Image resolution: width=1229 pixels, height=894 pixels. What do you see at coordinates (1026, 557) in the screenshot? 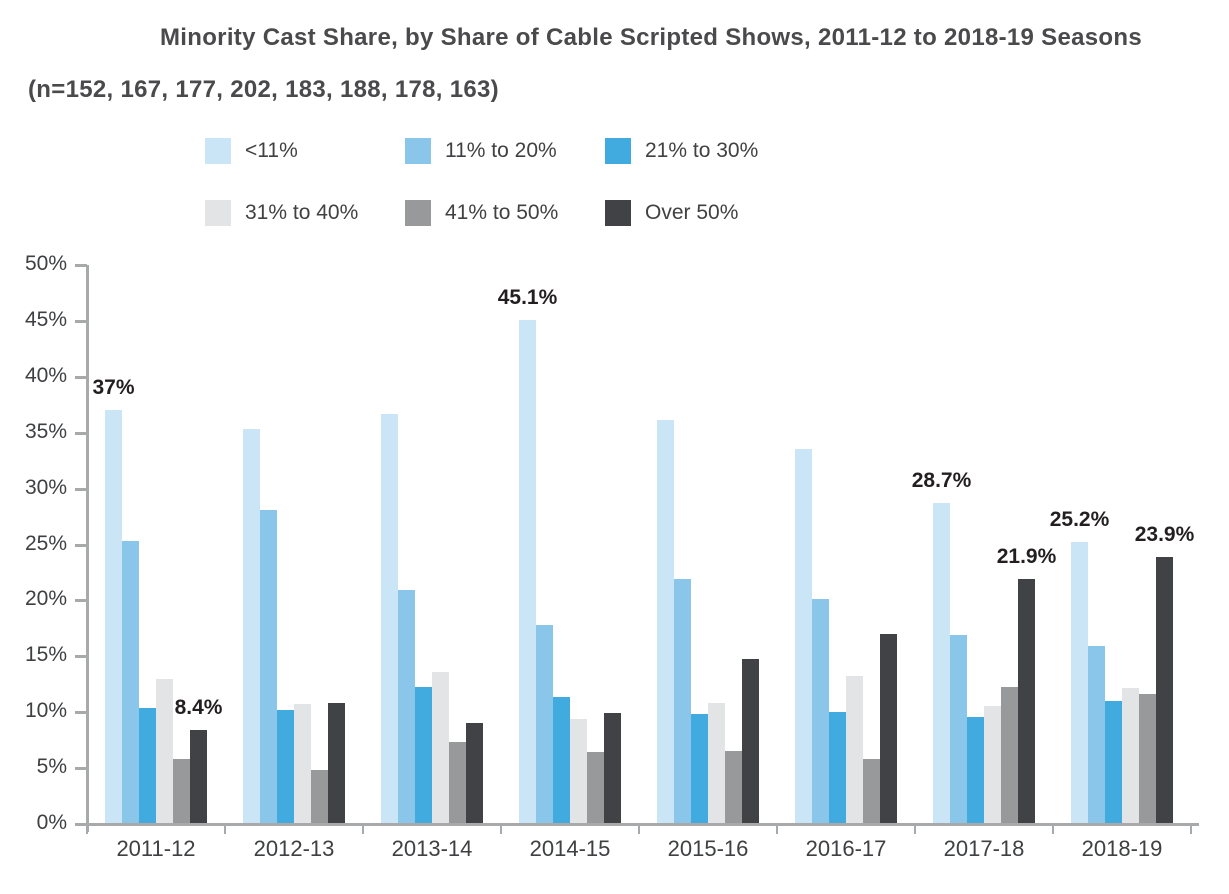
I see `bar-value-label: 21.9%` at bounding box center [1026, 557].